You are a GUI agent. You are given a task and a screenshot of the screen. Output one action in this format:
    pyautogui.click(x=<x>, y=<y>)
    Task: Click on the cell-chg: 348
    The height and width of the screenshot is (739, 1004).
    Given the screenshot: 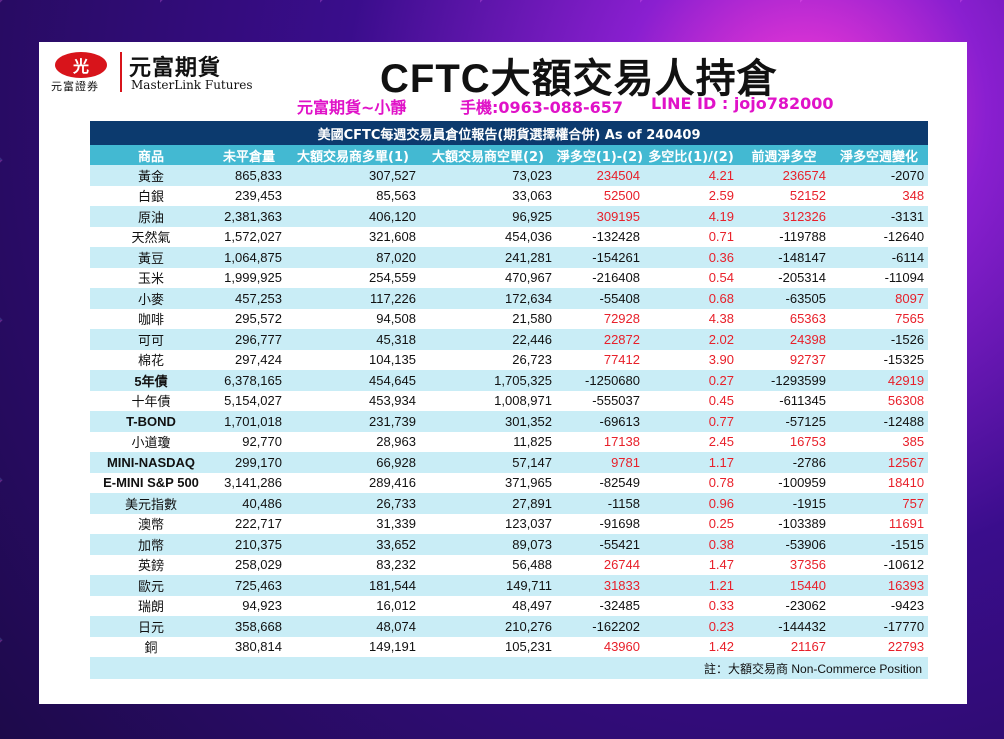 What is the action you would take?
    pyautogui.click(x=879, y=195)
    